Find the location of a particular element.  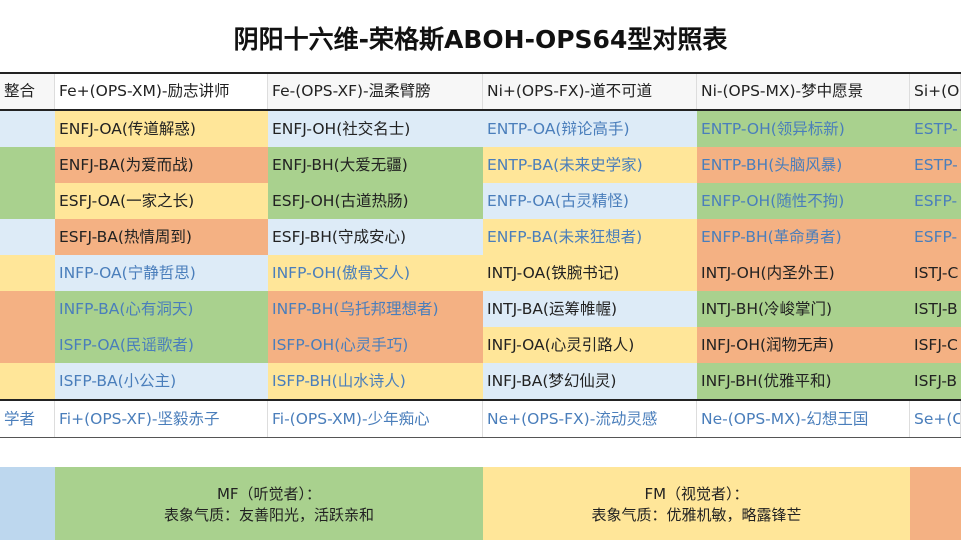

table-cell: ISFJ-B is located at coordinates (935, 381).